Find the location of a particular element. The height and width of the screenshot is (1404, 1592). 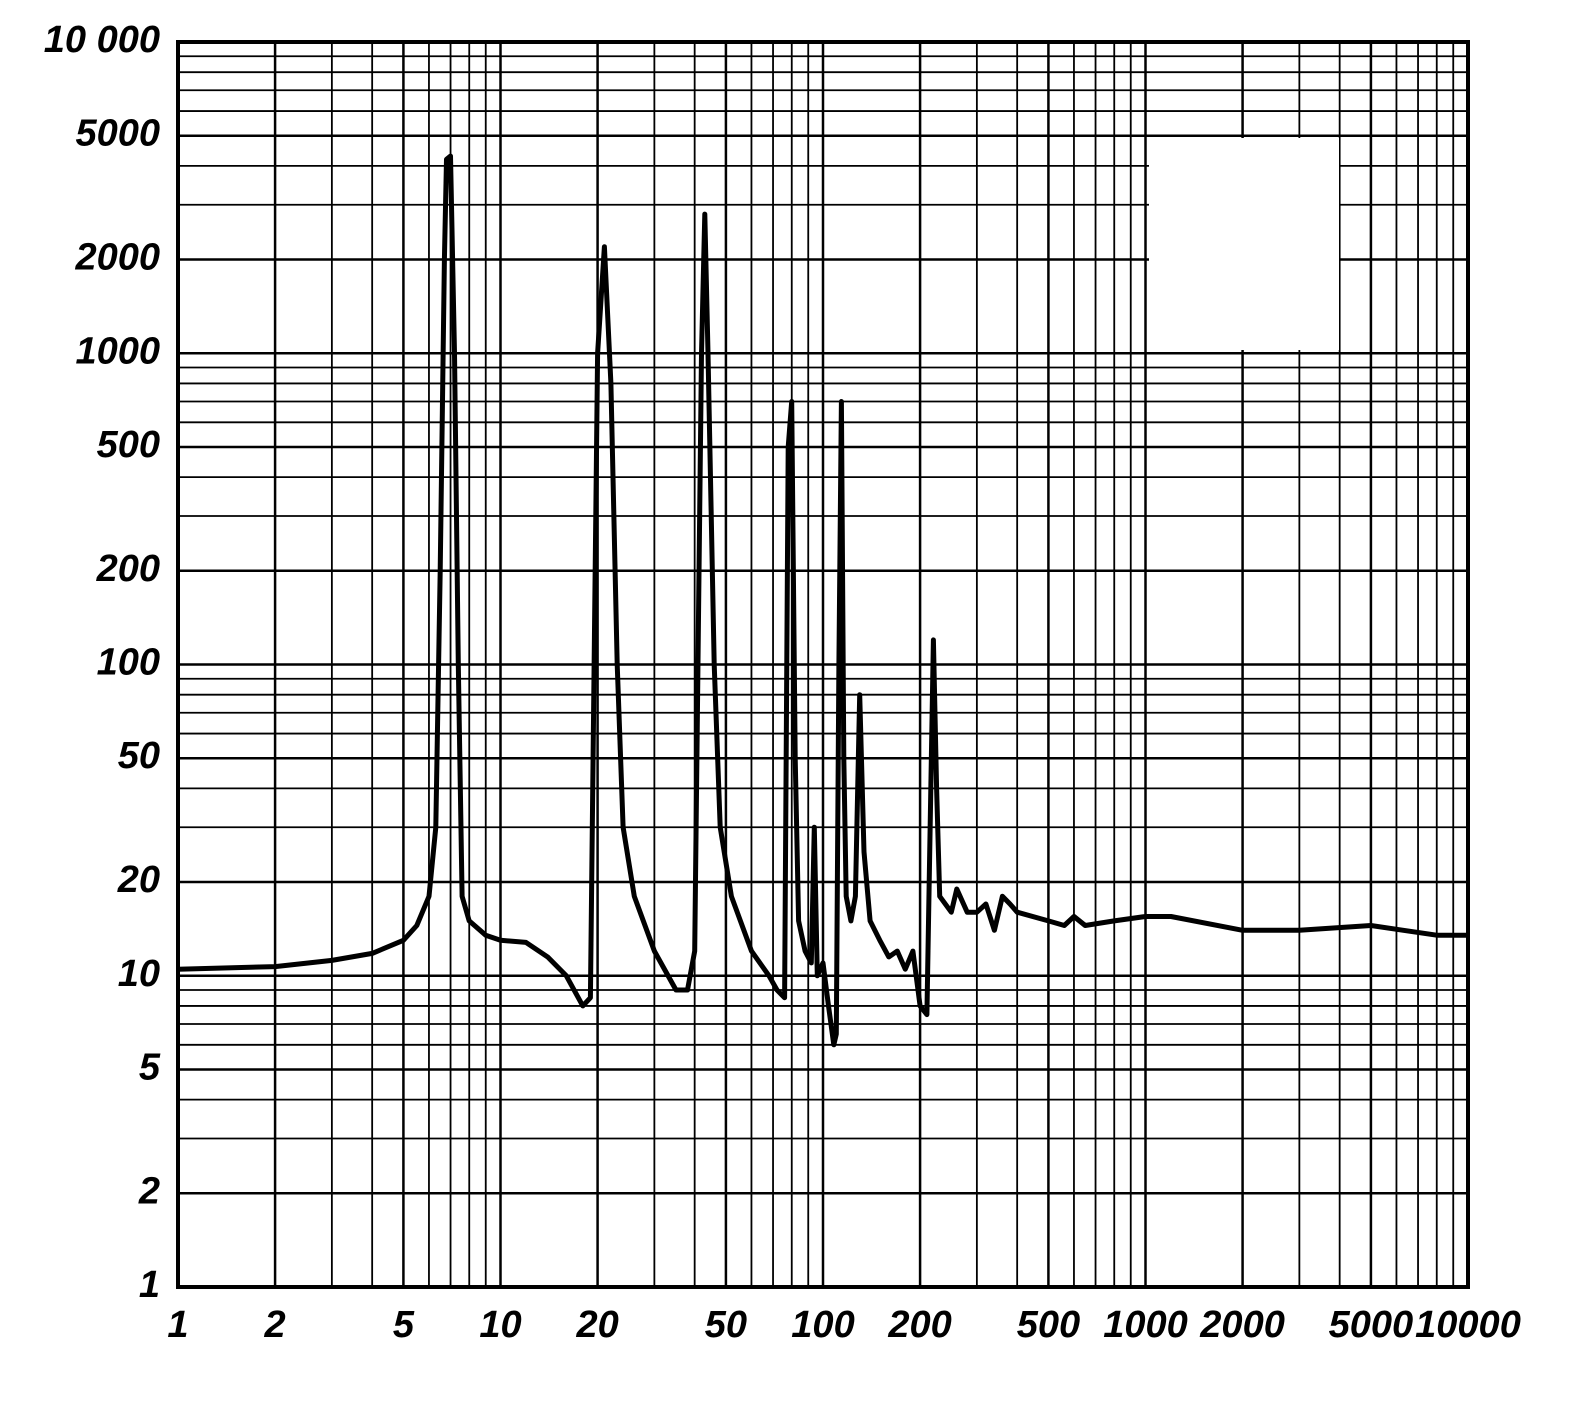

x-tick-label: 10 is located at coordinates (500, 1325).